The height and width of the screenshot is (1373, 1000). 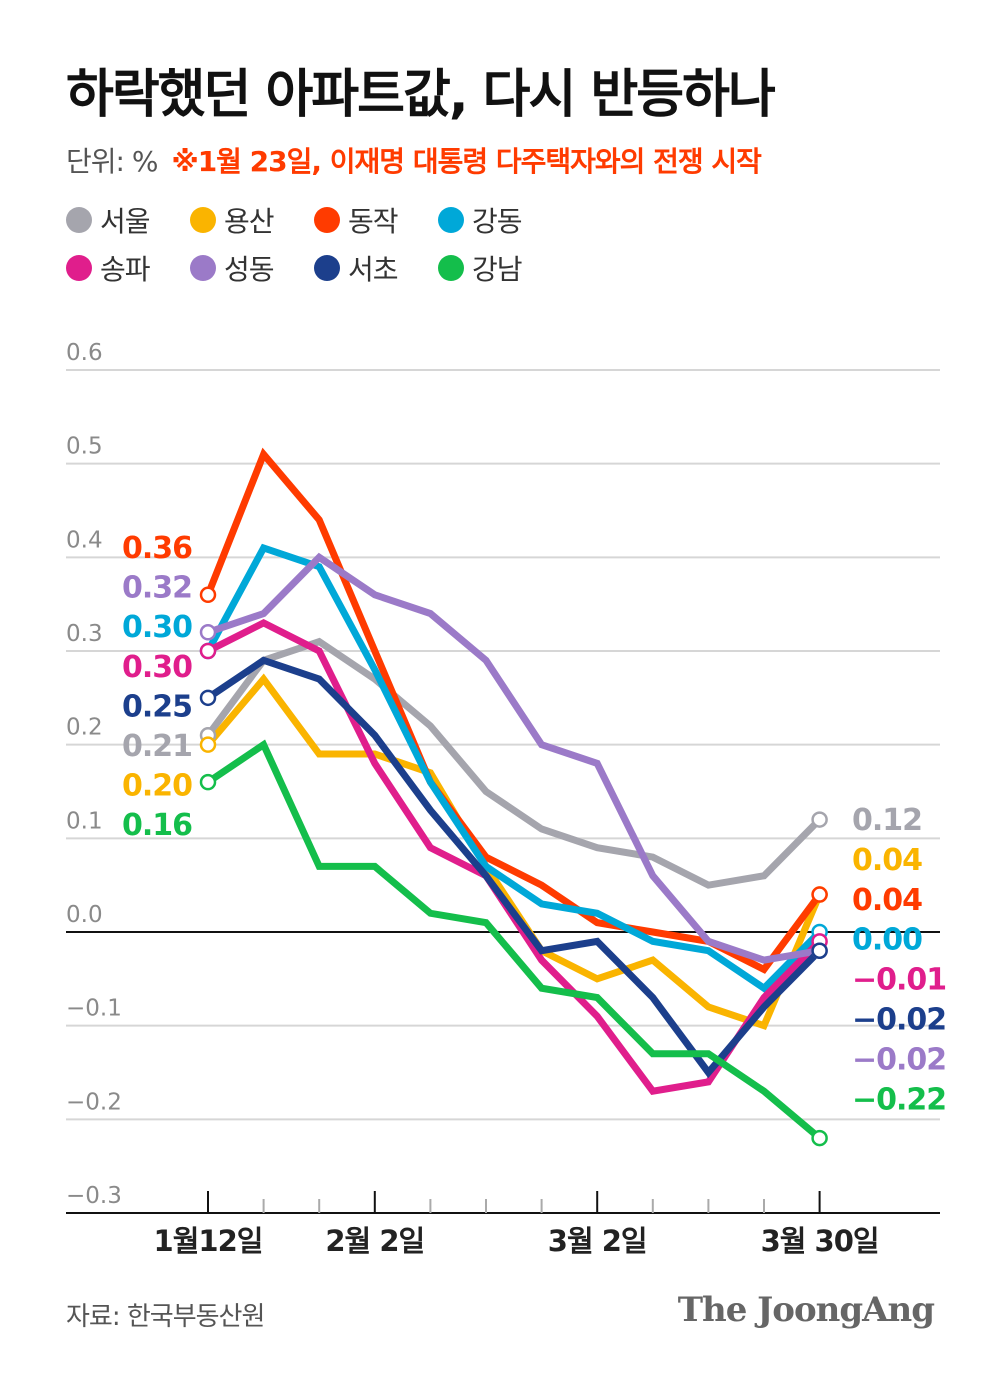 What do you see at coordinates (84, 447) in the screenshot?
I see `y-tick-label: 0.5` at bounding box center [84, 447].